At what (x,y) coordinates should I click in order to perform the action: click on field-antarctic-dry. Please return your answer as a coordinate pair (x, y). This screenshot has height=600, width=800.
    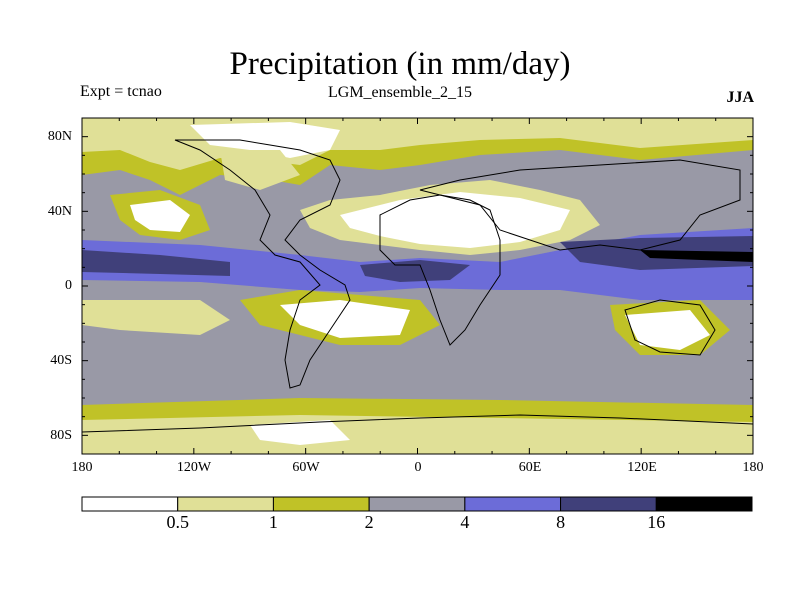
    Looking at the image, I should click on (300, 432).